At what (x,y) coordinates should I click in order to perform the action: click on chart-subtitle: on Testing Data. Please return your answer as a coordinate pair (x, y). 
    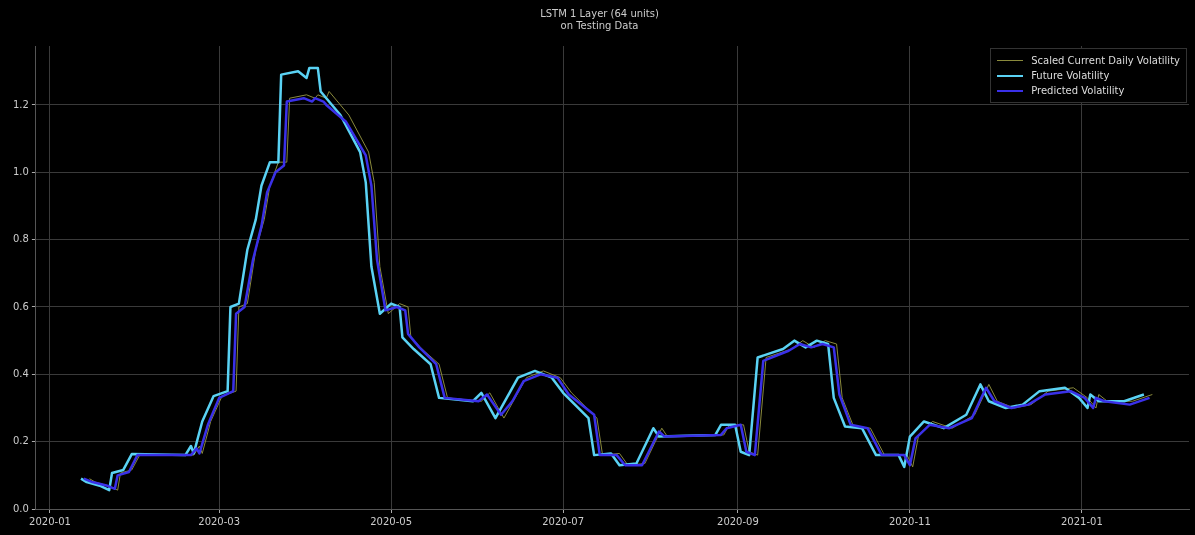
    Looking at the image, I should click on (599, 25).